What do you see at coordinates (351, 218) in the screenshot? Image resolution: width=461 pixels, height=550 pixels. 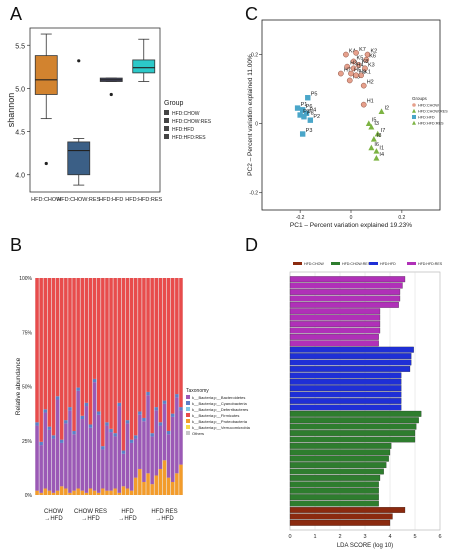 I see `x-tick-label: 0` at bounding box center [351, 218].